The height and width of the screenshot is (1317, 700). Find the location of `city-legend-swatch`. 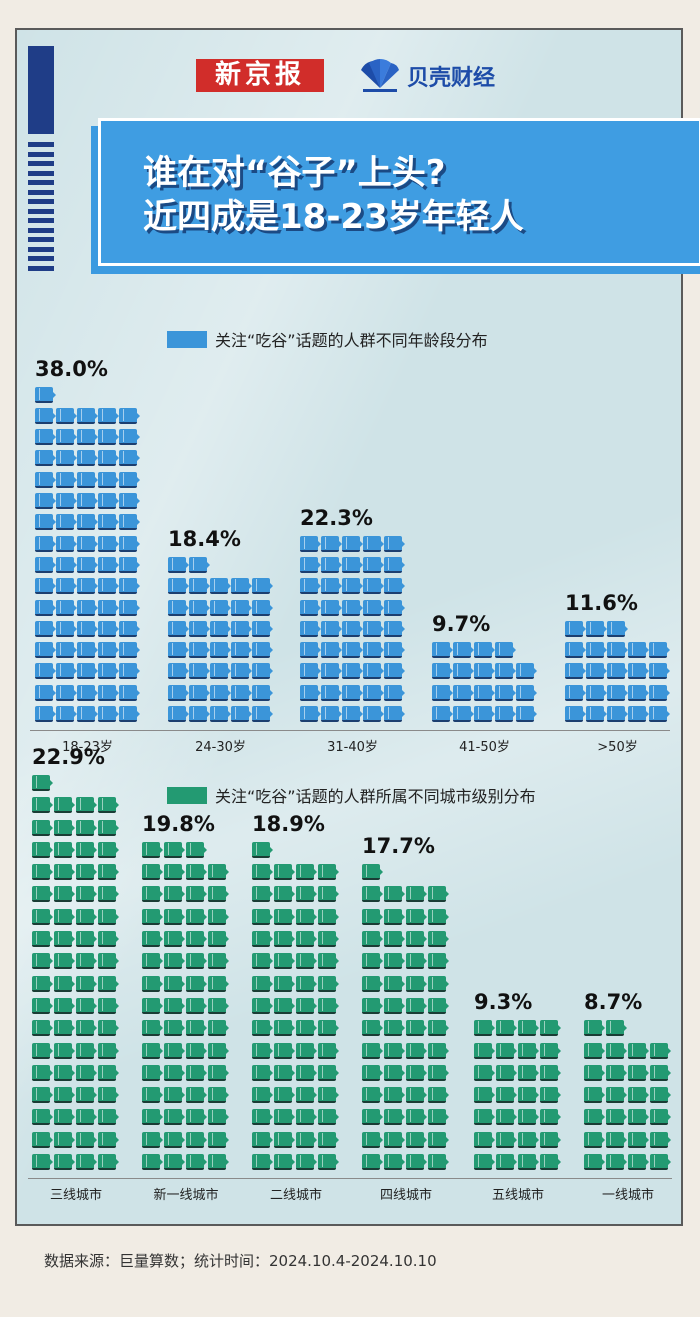

city-legend-swatch is located at coordinates (187, 795).